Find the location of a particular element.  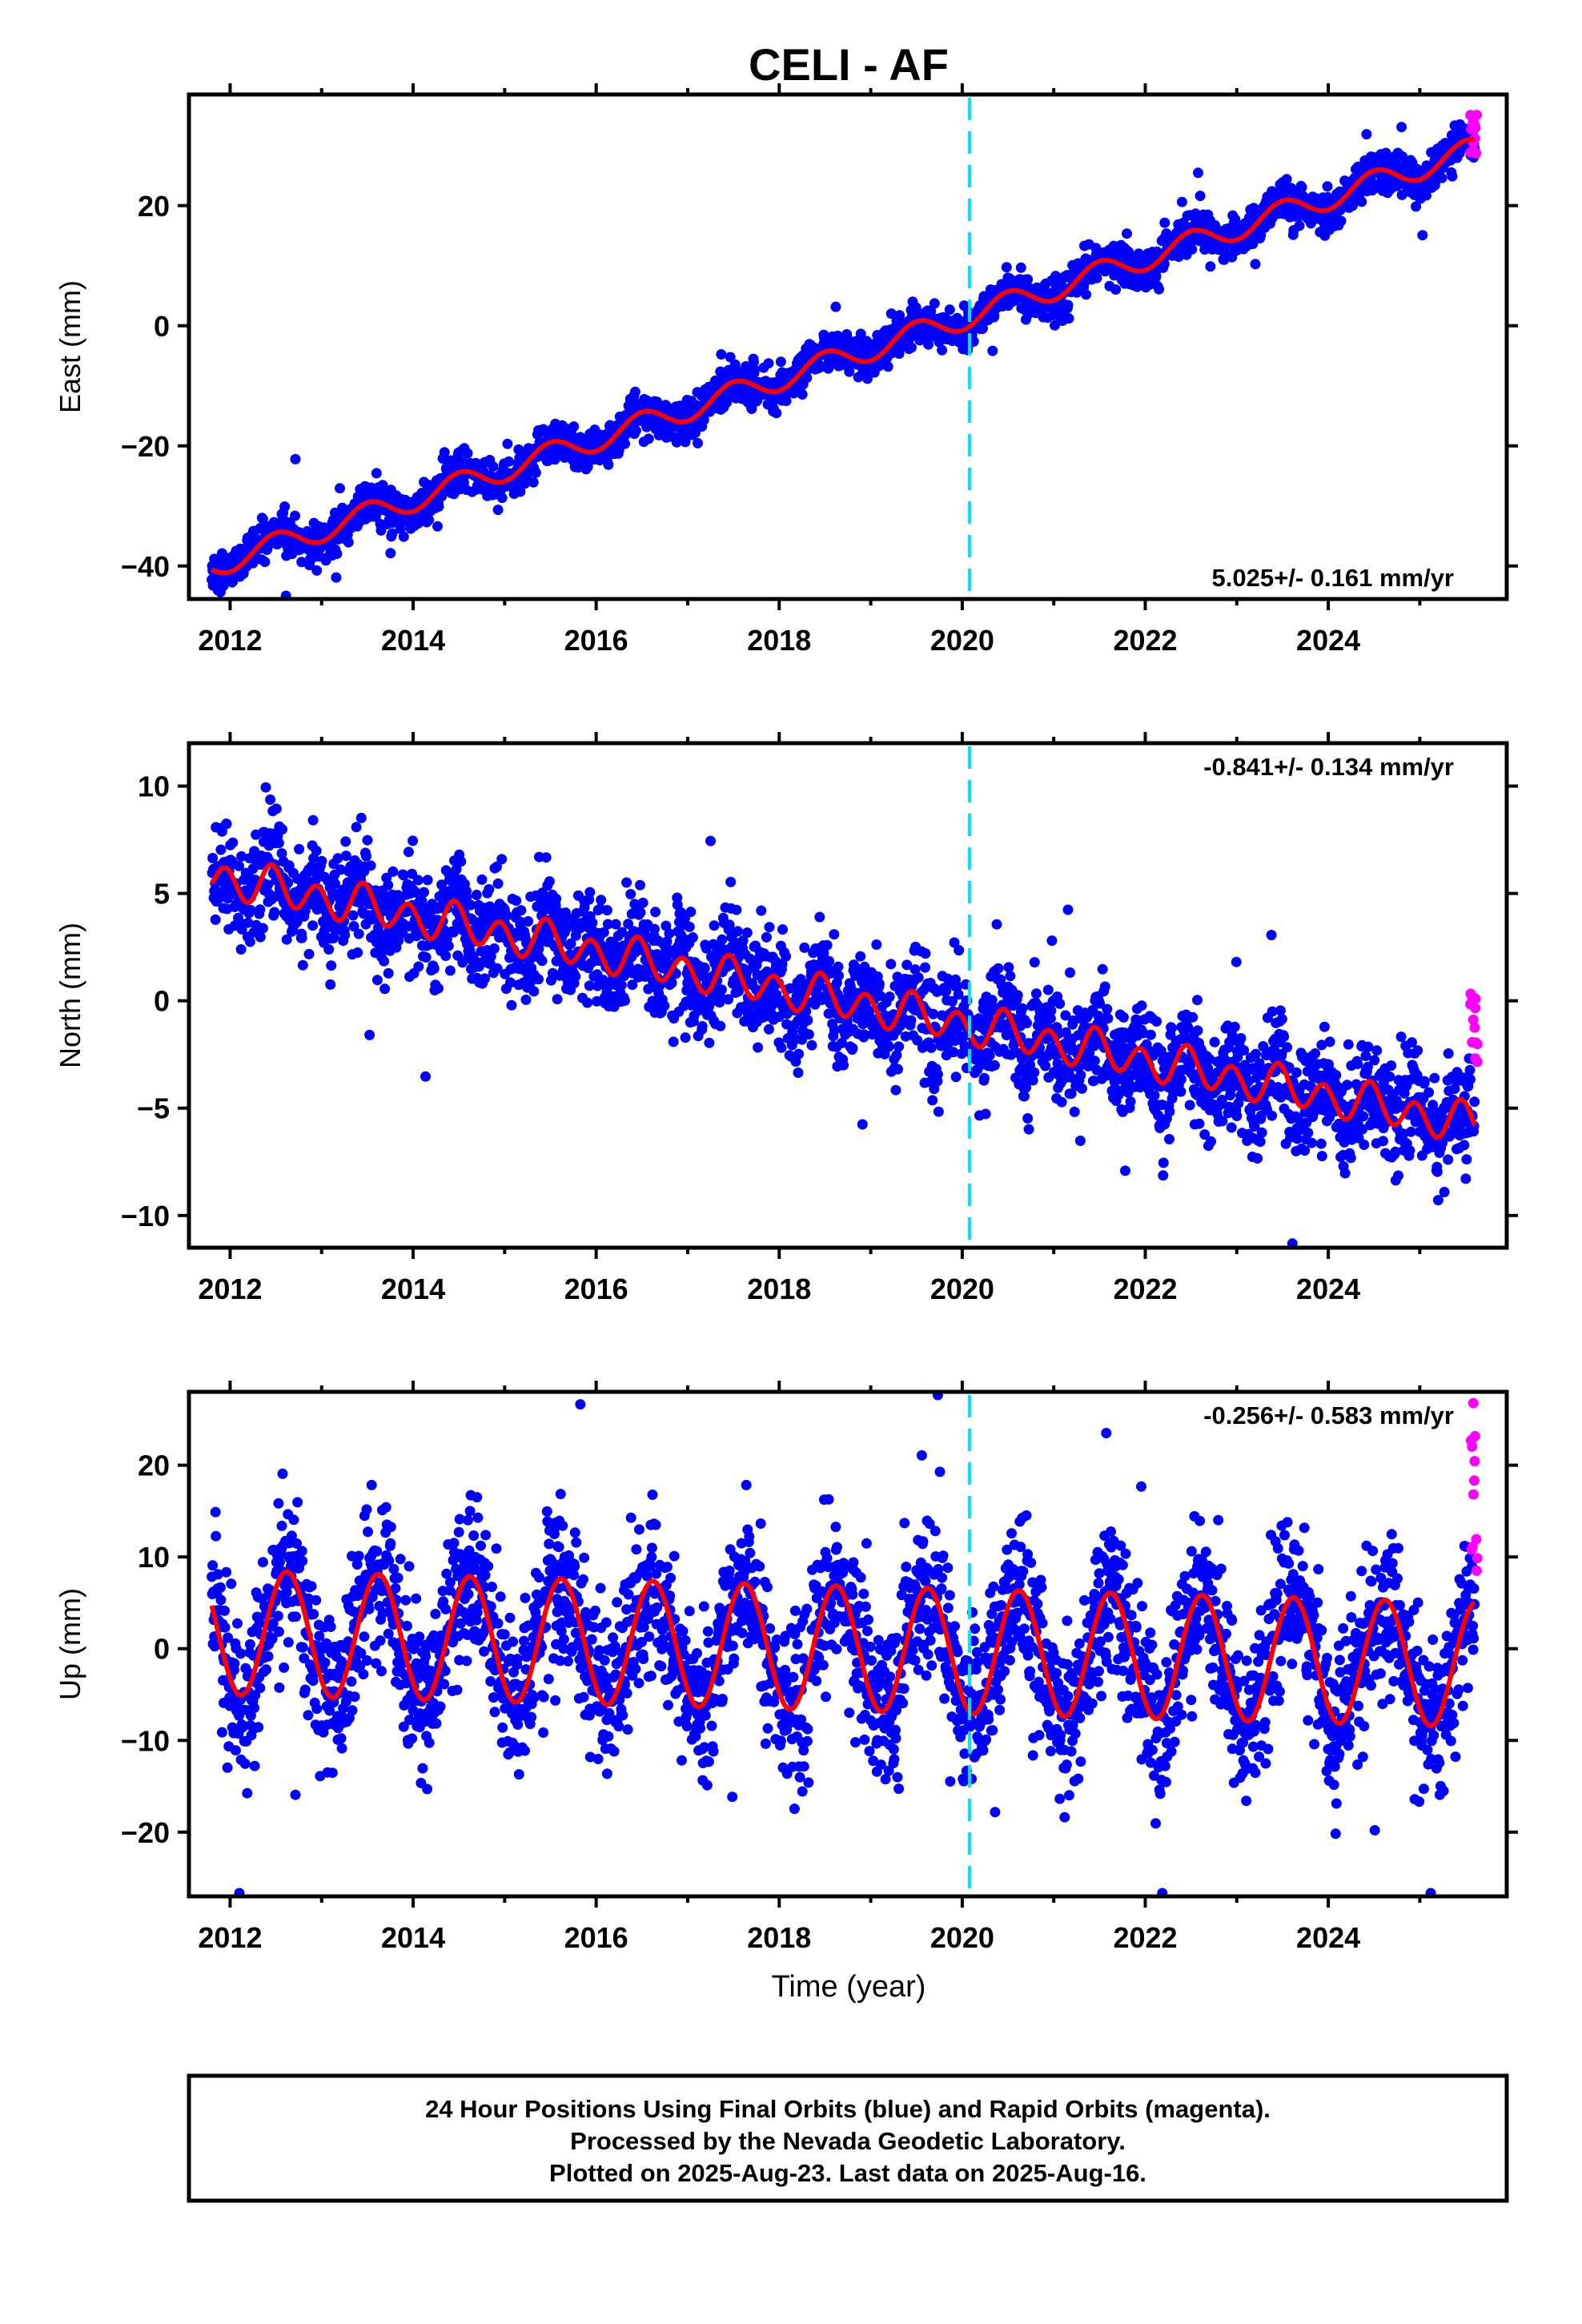

east-ytick-label: −20 is located at coordinates (145, 446).